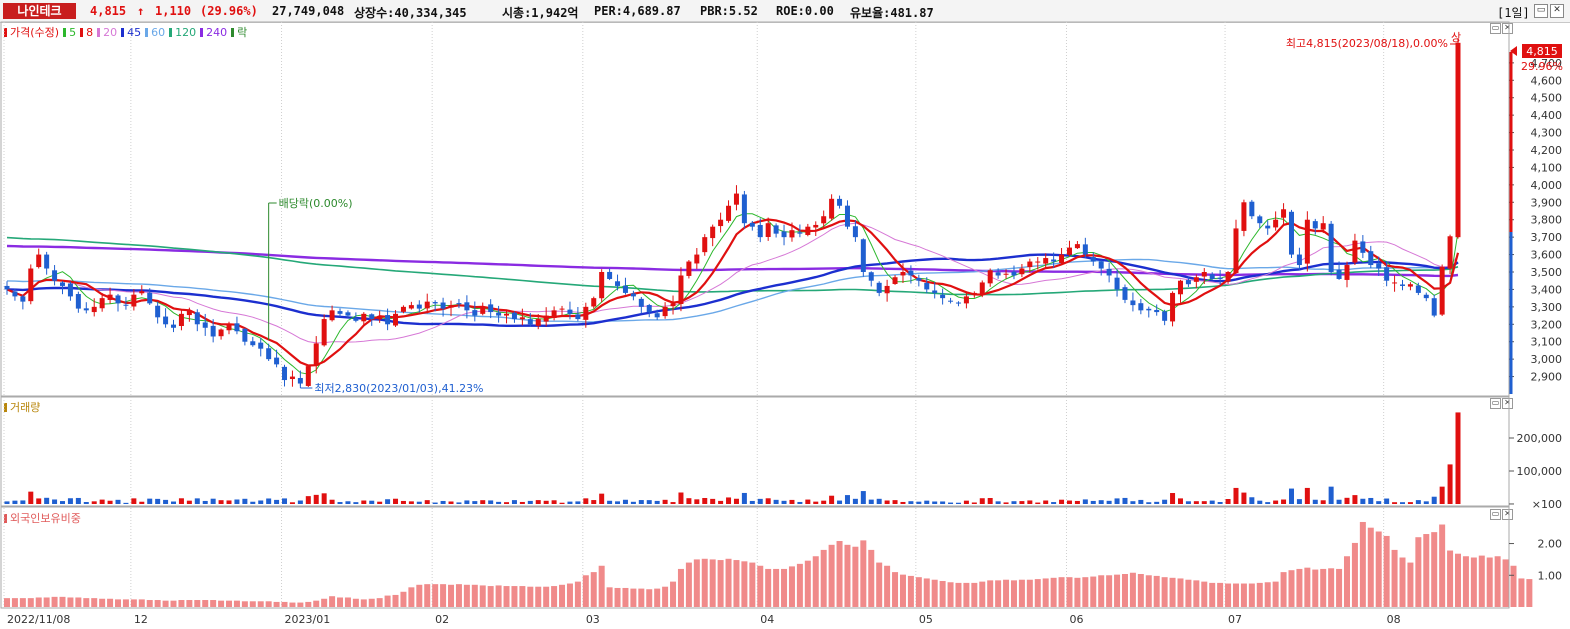 The width and height of the screenshot is (1570, 629). Describe the element at coordinates (1547, 150) in the screenshot. I see `y-tick-label: 4,200` at that location.